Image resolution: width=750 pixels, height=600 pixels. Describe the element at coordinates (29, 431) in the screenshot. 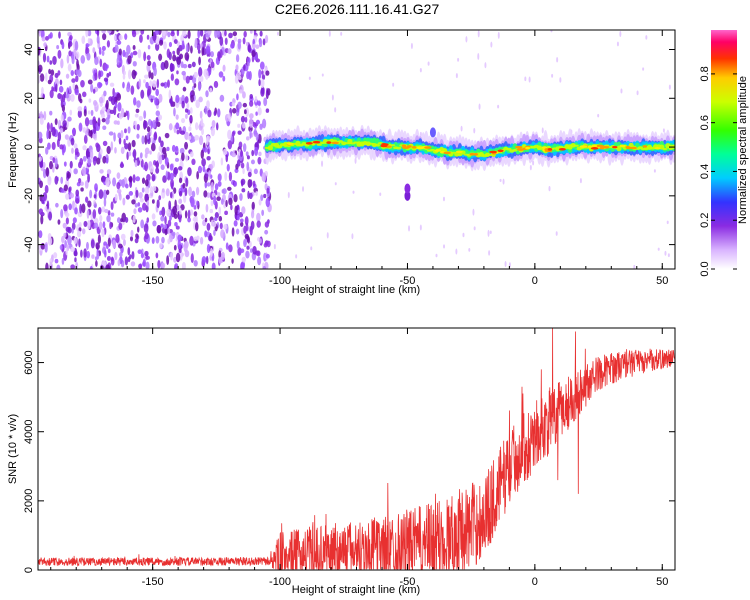

I see `snr-y-tick-label: 4000` at that location.